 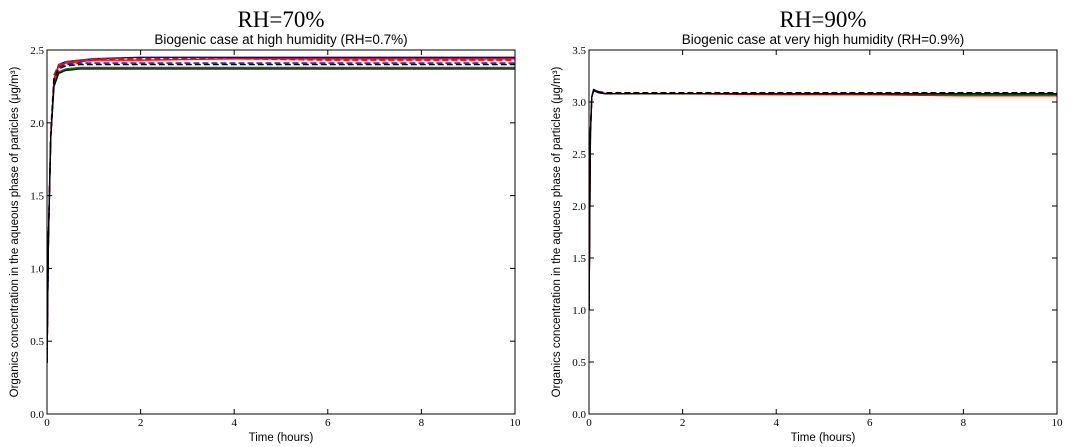 I want to click on y-tick-label: 3.5, so click(x=579, y=51).